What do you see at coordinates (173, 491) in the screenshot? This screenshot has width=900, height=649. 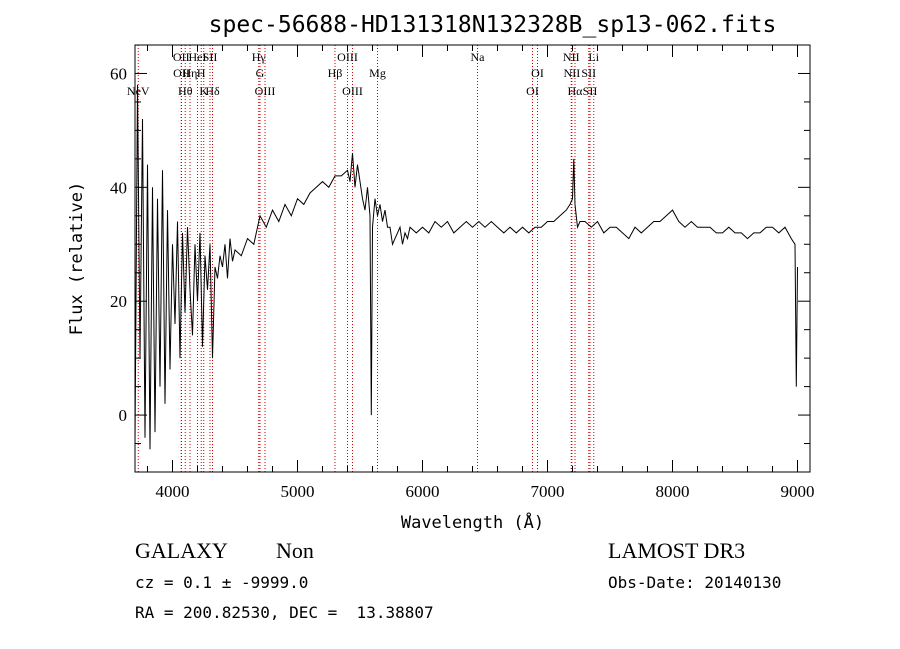 I see `x-tick-label: 4000` at bounding box center [173, 491].